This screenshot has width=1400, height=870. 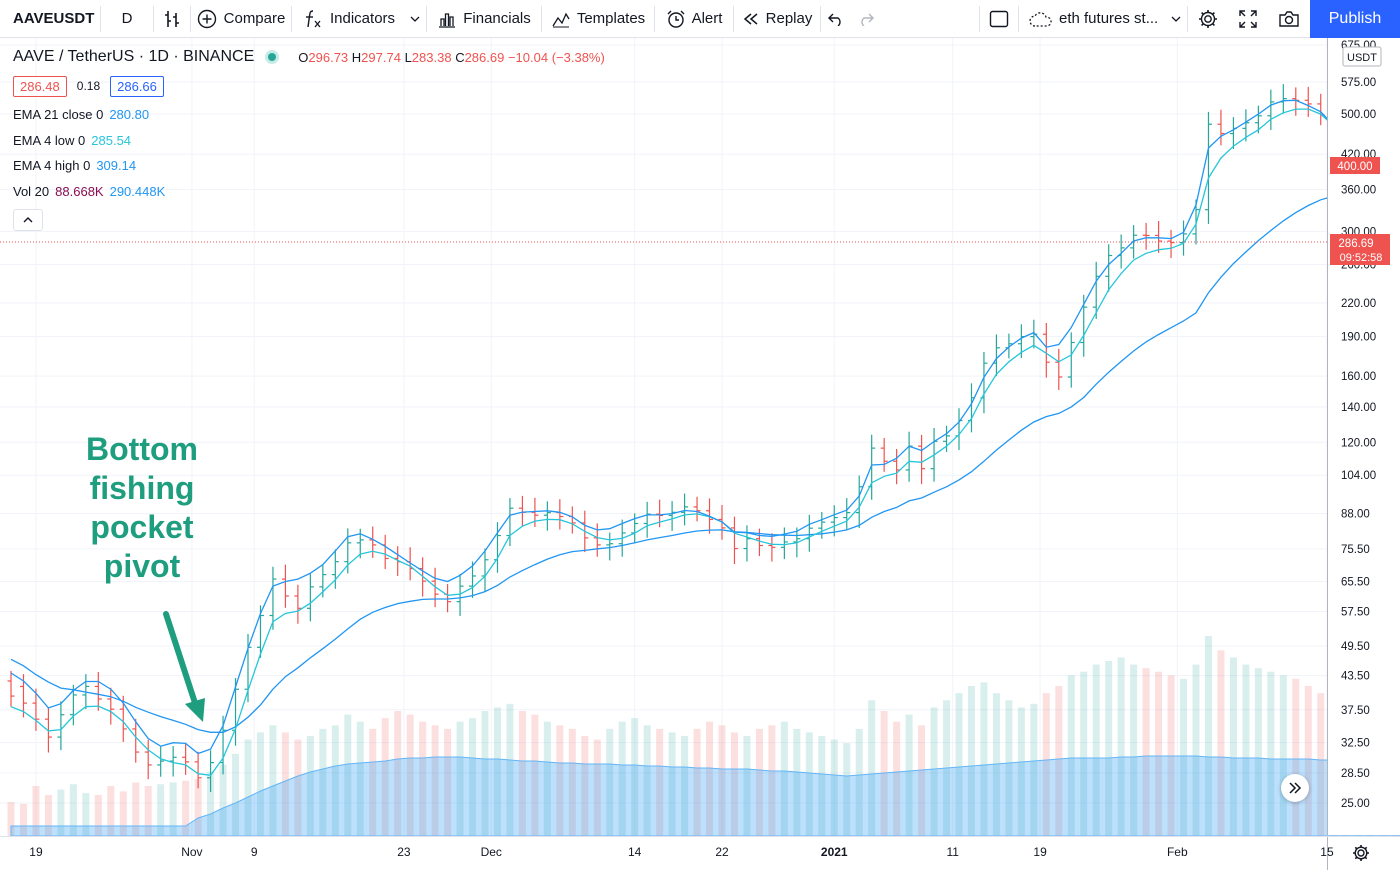 I want to click on indicators-button: Indicators, so click(x=359, y=19).